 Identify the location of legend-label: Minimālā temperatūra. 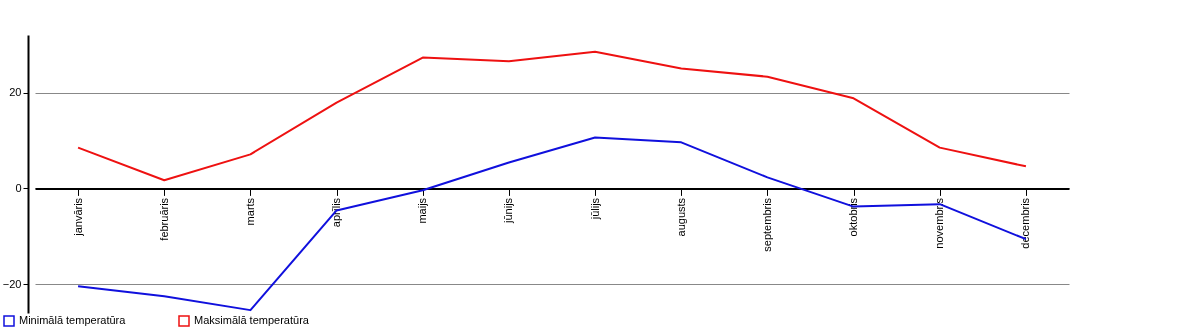
(73, 320).